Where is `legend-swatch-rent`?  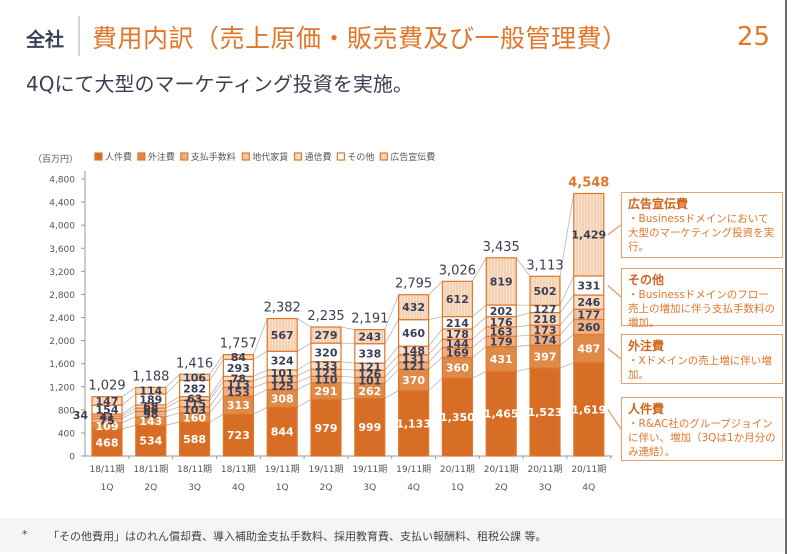
legend-swatch-rent is located at coordinates (245, 156).